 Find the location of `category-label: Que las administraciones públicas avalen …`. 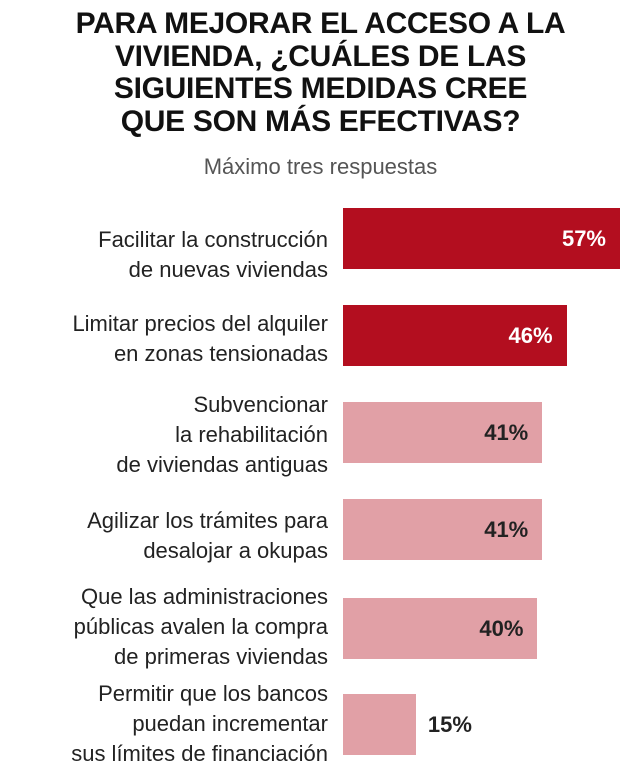

category-label: Que las administraciones públicas avalen … is located at coordinates (201, 627).